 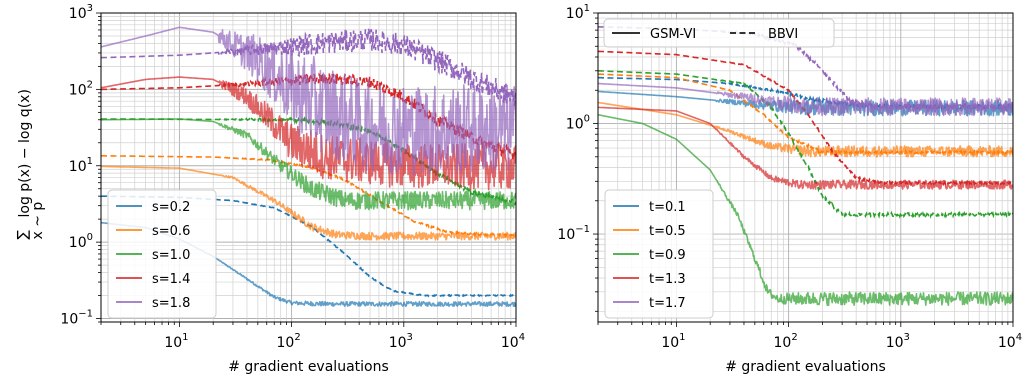 I want to click on legend-label: s=0.6, so click(x=171, y=231).